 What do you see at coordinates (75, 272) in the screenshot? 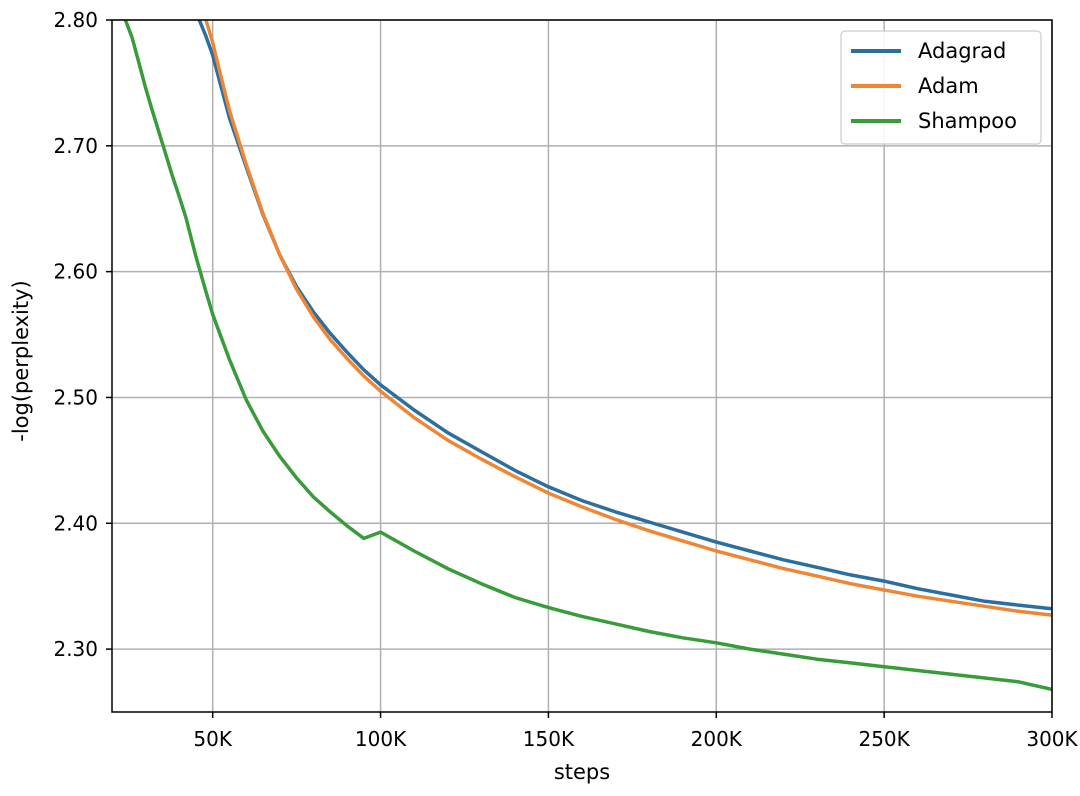
I see `y-tick-label: 2.60` at bounding box center [75, 272].